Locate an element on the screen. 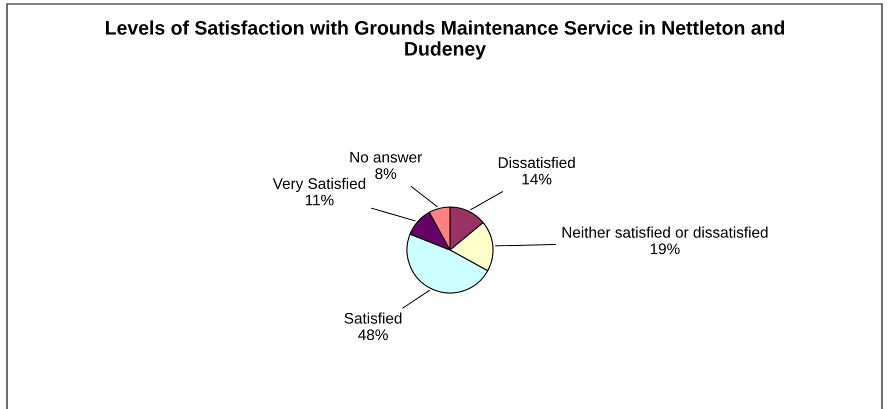 The height and width of the screenshot is (409, 890). slice-label: Satisfied is located at coordinates (373, 318).